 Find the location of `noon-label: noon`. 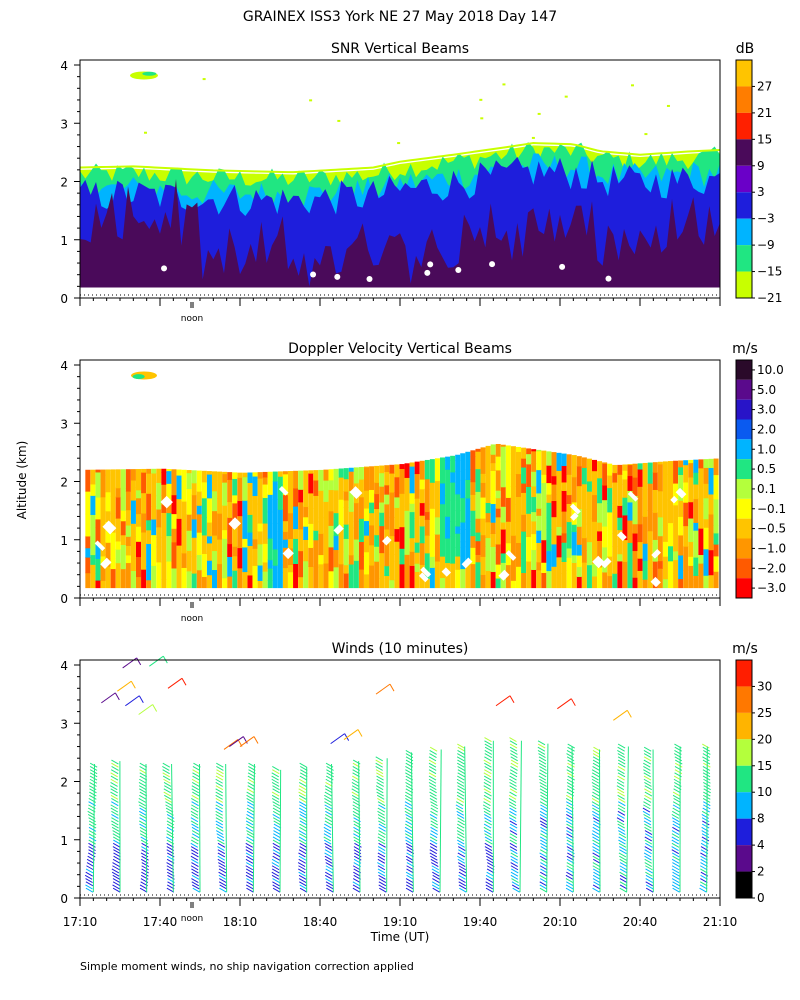

noon-label: noon is located at coordinates (192, 319).